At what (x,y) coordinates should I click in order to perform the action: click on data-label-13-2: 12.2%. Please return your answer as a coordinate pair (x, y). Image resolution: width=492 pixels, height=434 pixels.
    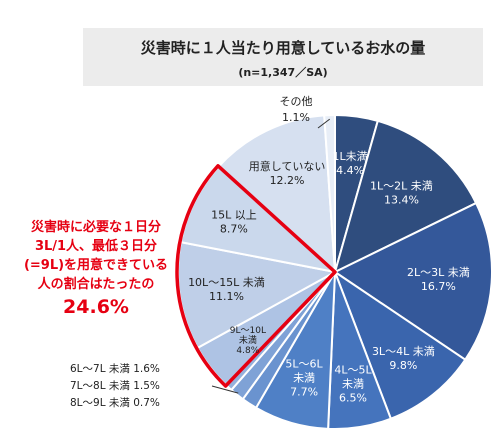
    Looking at the image, I should click on (287, 180).